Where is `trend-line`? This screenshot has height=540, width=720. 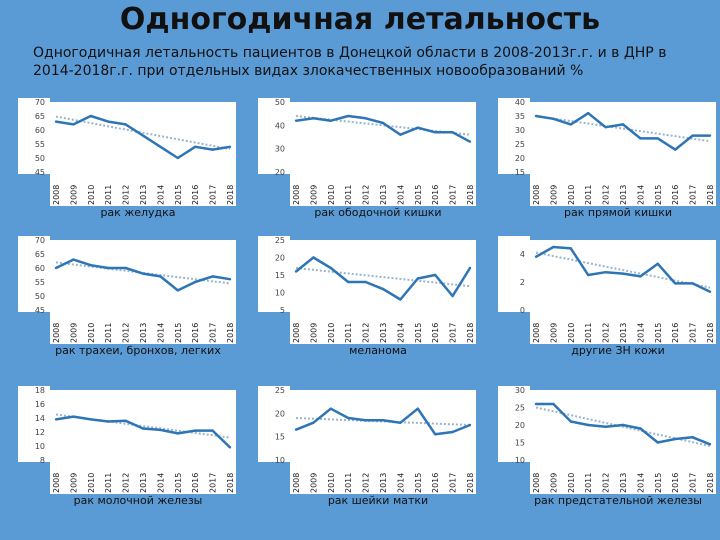 trend-line is located at coordinates (623, 270).